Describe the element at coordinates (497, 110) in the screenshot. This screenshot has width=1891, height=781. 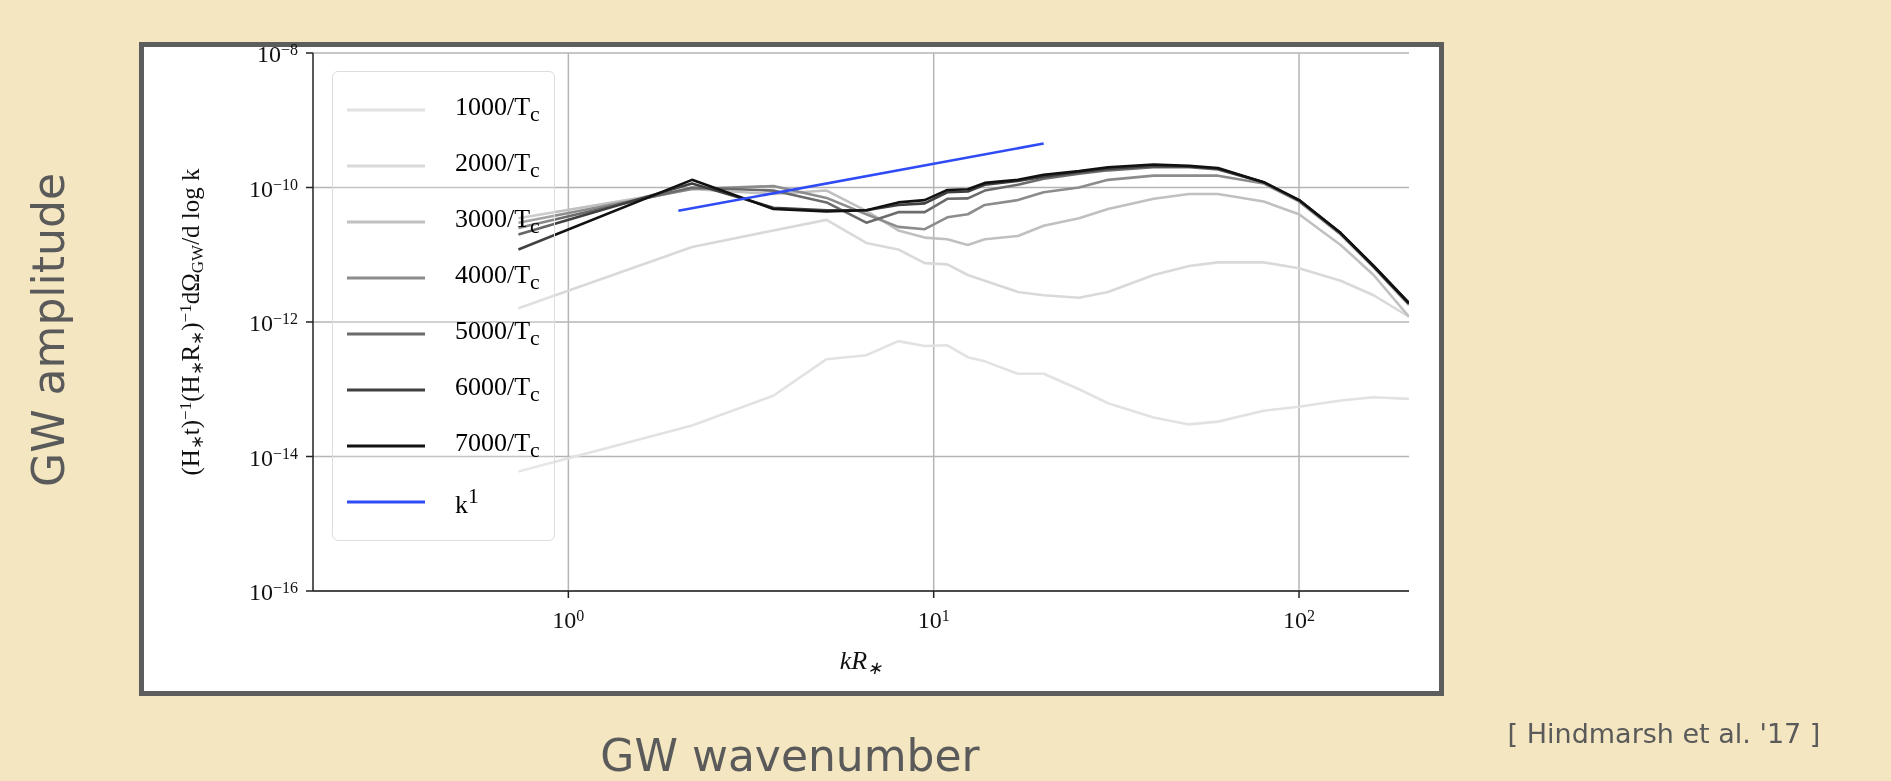
I see `legend-label: 1000/T$_{c}$` at that location.